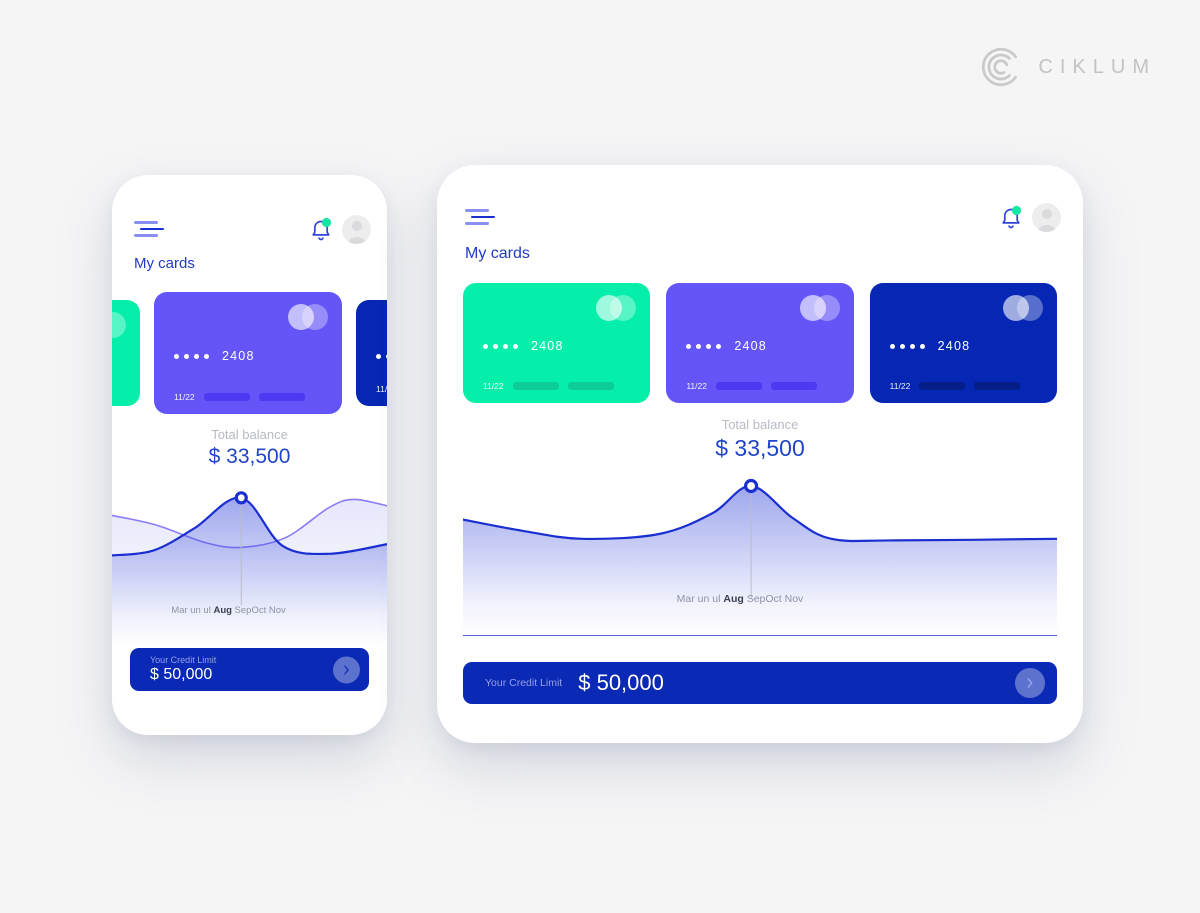 This screenshot has height=913, width=1200. What do you see at coordinates (763, 217) in the screenshot?
I see `tablet-header` at bounding box center [763, 217].